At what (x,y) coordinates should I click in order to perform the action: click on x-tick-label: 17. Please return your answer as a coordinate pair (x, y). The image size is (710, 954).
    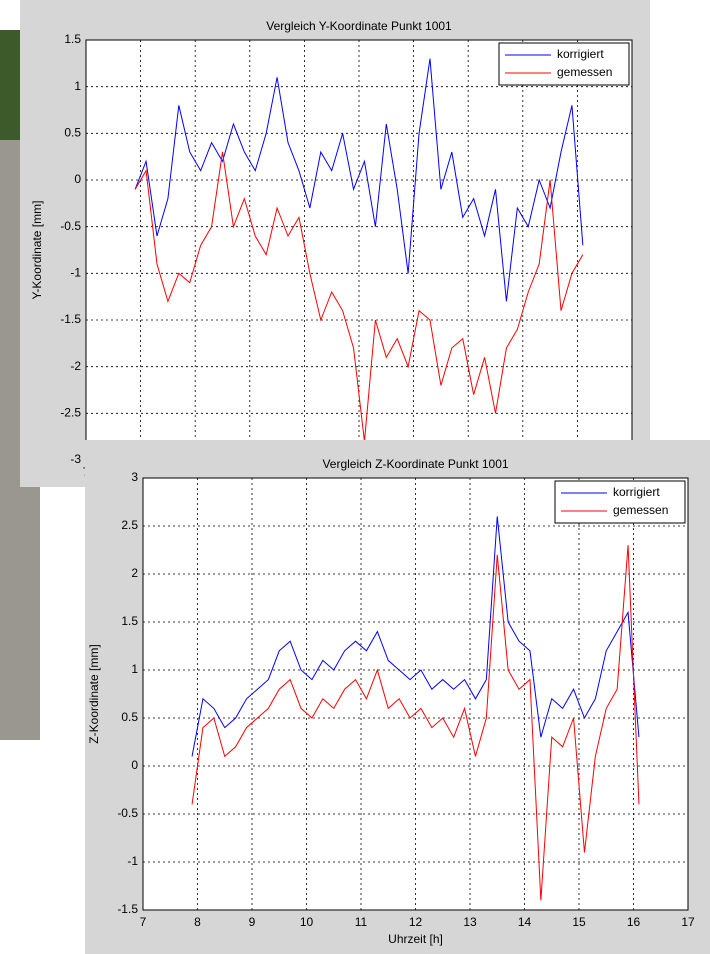
    Looking at the image, I should click on (688, 922).